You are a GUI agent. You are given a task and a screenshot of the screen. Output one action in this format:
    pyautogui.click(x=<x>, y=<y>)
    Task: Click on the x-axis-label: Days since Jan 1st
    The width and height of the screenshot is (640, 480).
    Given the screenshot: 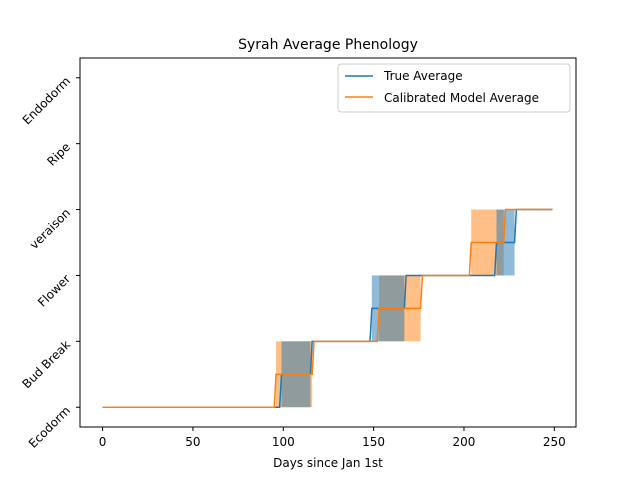 What is the action you would take?
    pyautogui.click(x=328, y=463)
    